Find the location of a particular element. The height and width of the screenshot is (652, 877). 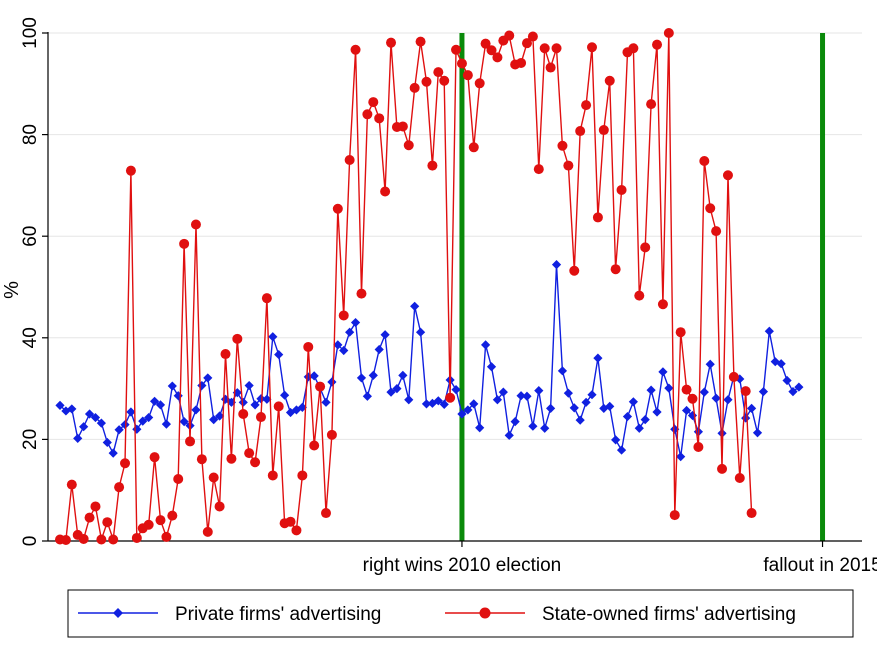

y-tick-label: 20 is located at coordinates (30, 439).